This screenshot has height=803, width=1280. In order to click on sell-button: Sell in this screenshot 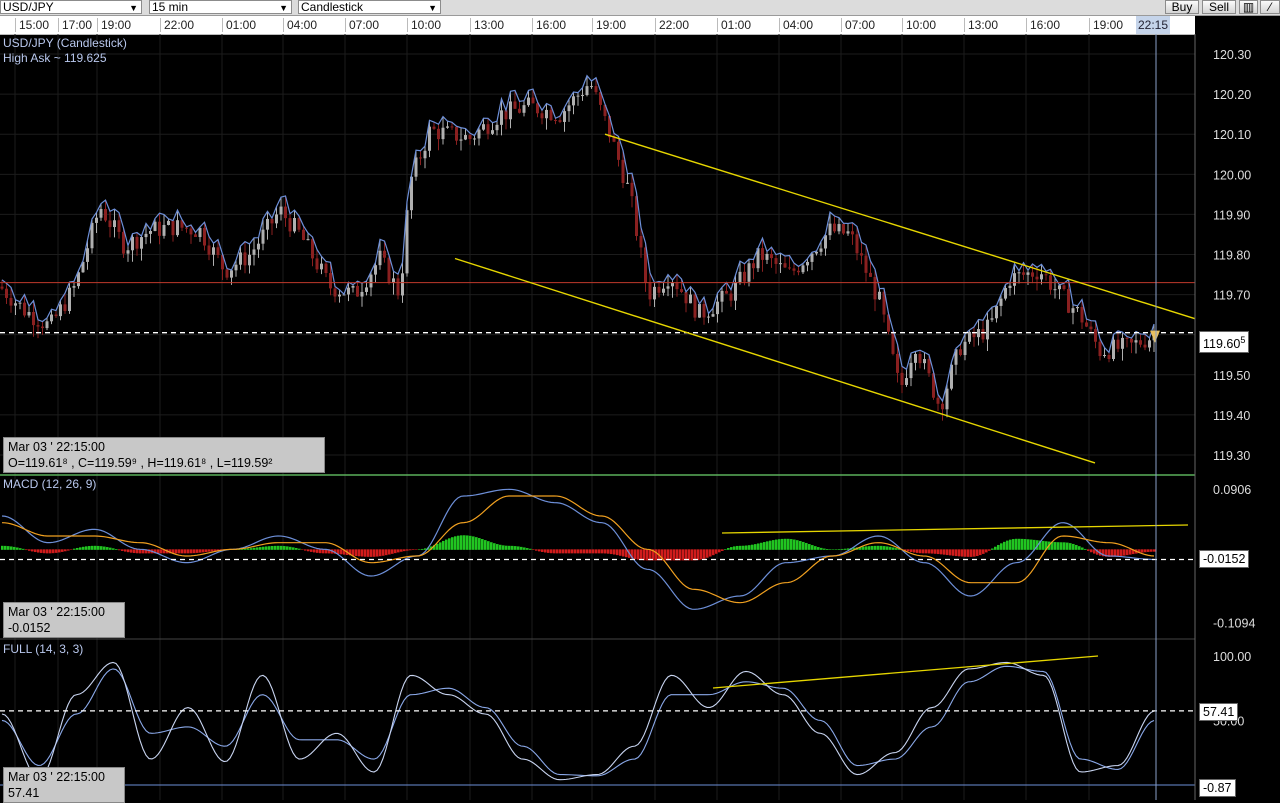, I will do `click(1219, 7)`.